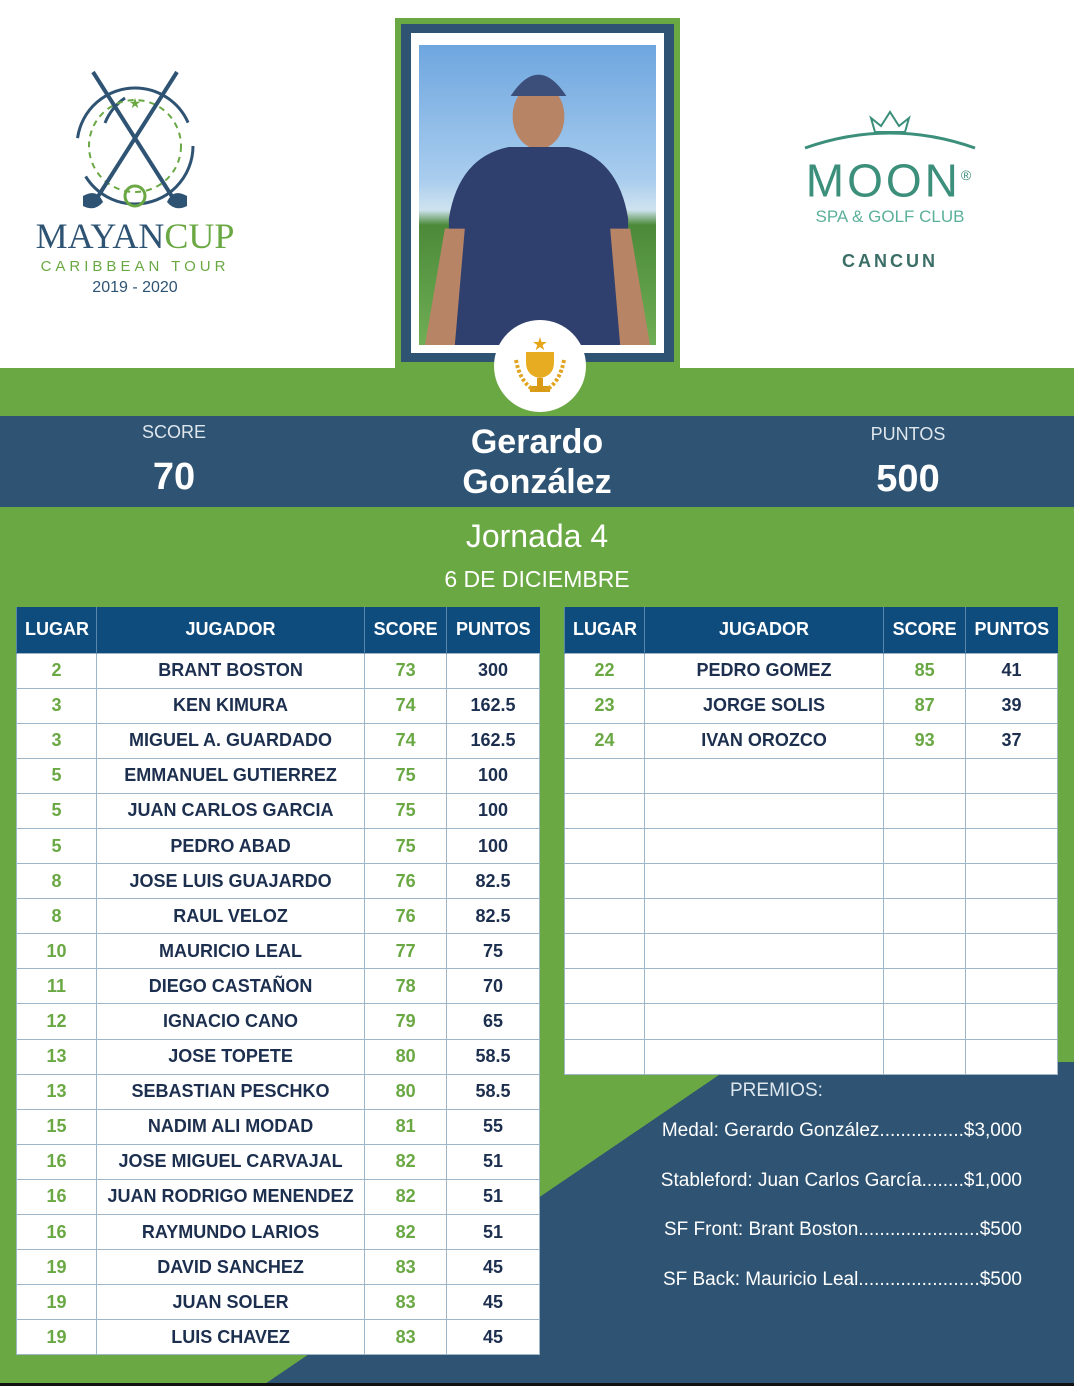  I want to click on table-row: 8 RAUL VELOZ 76 82.5, so click(278, 916).